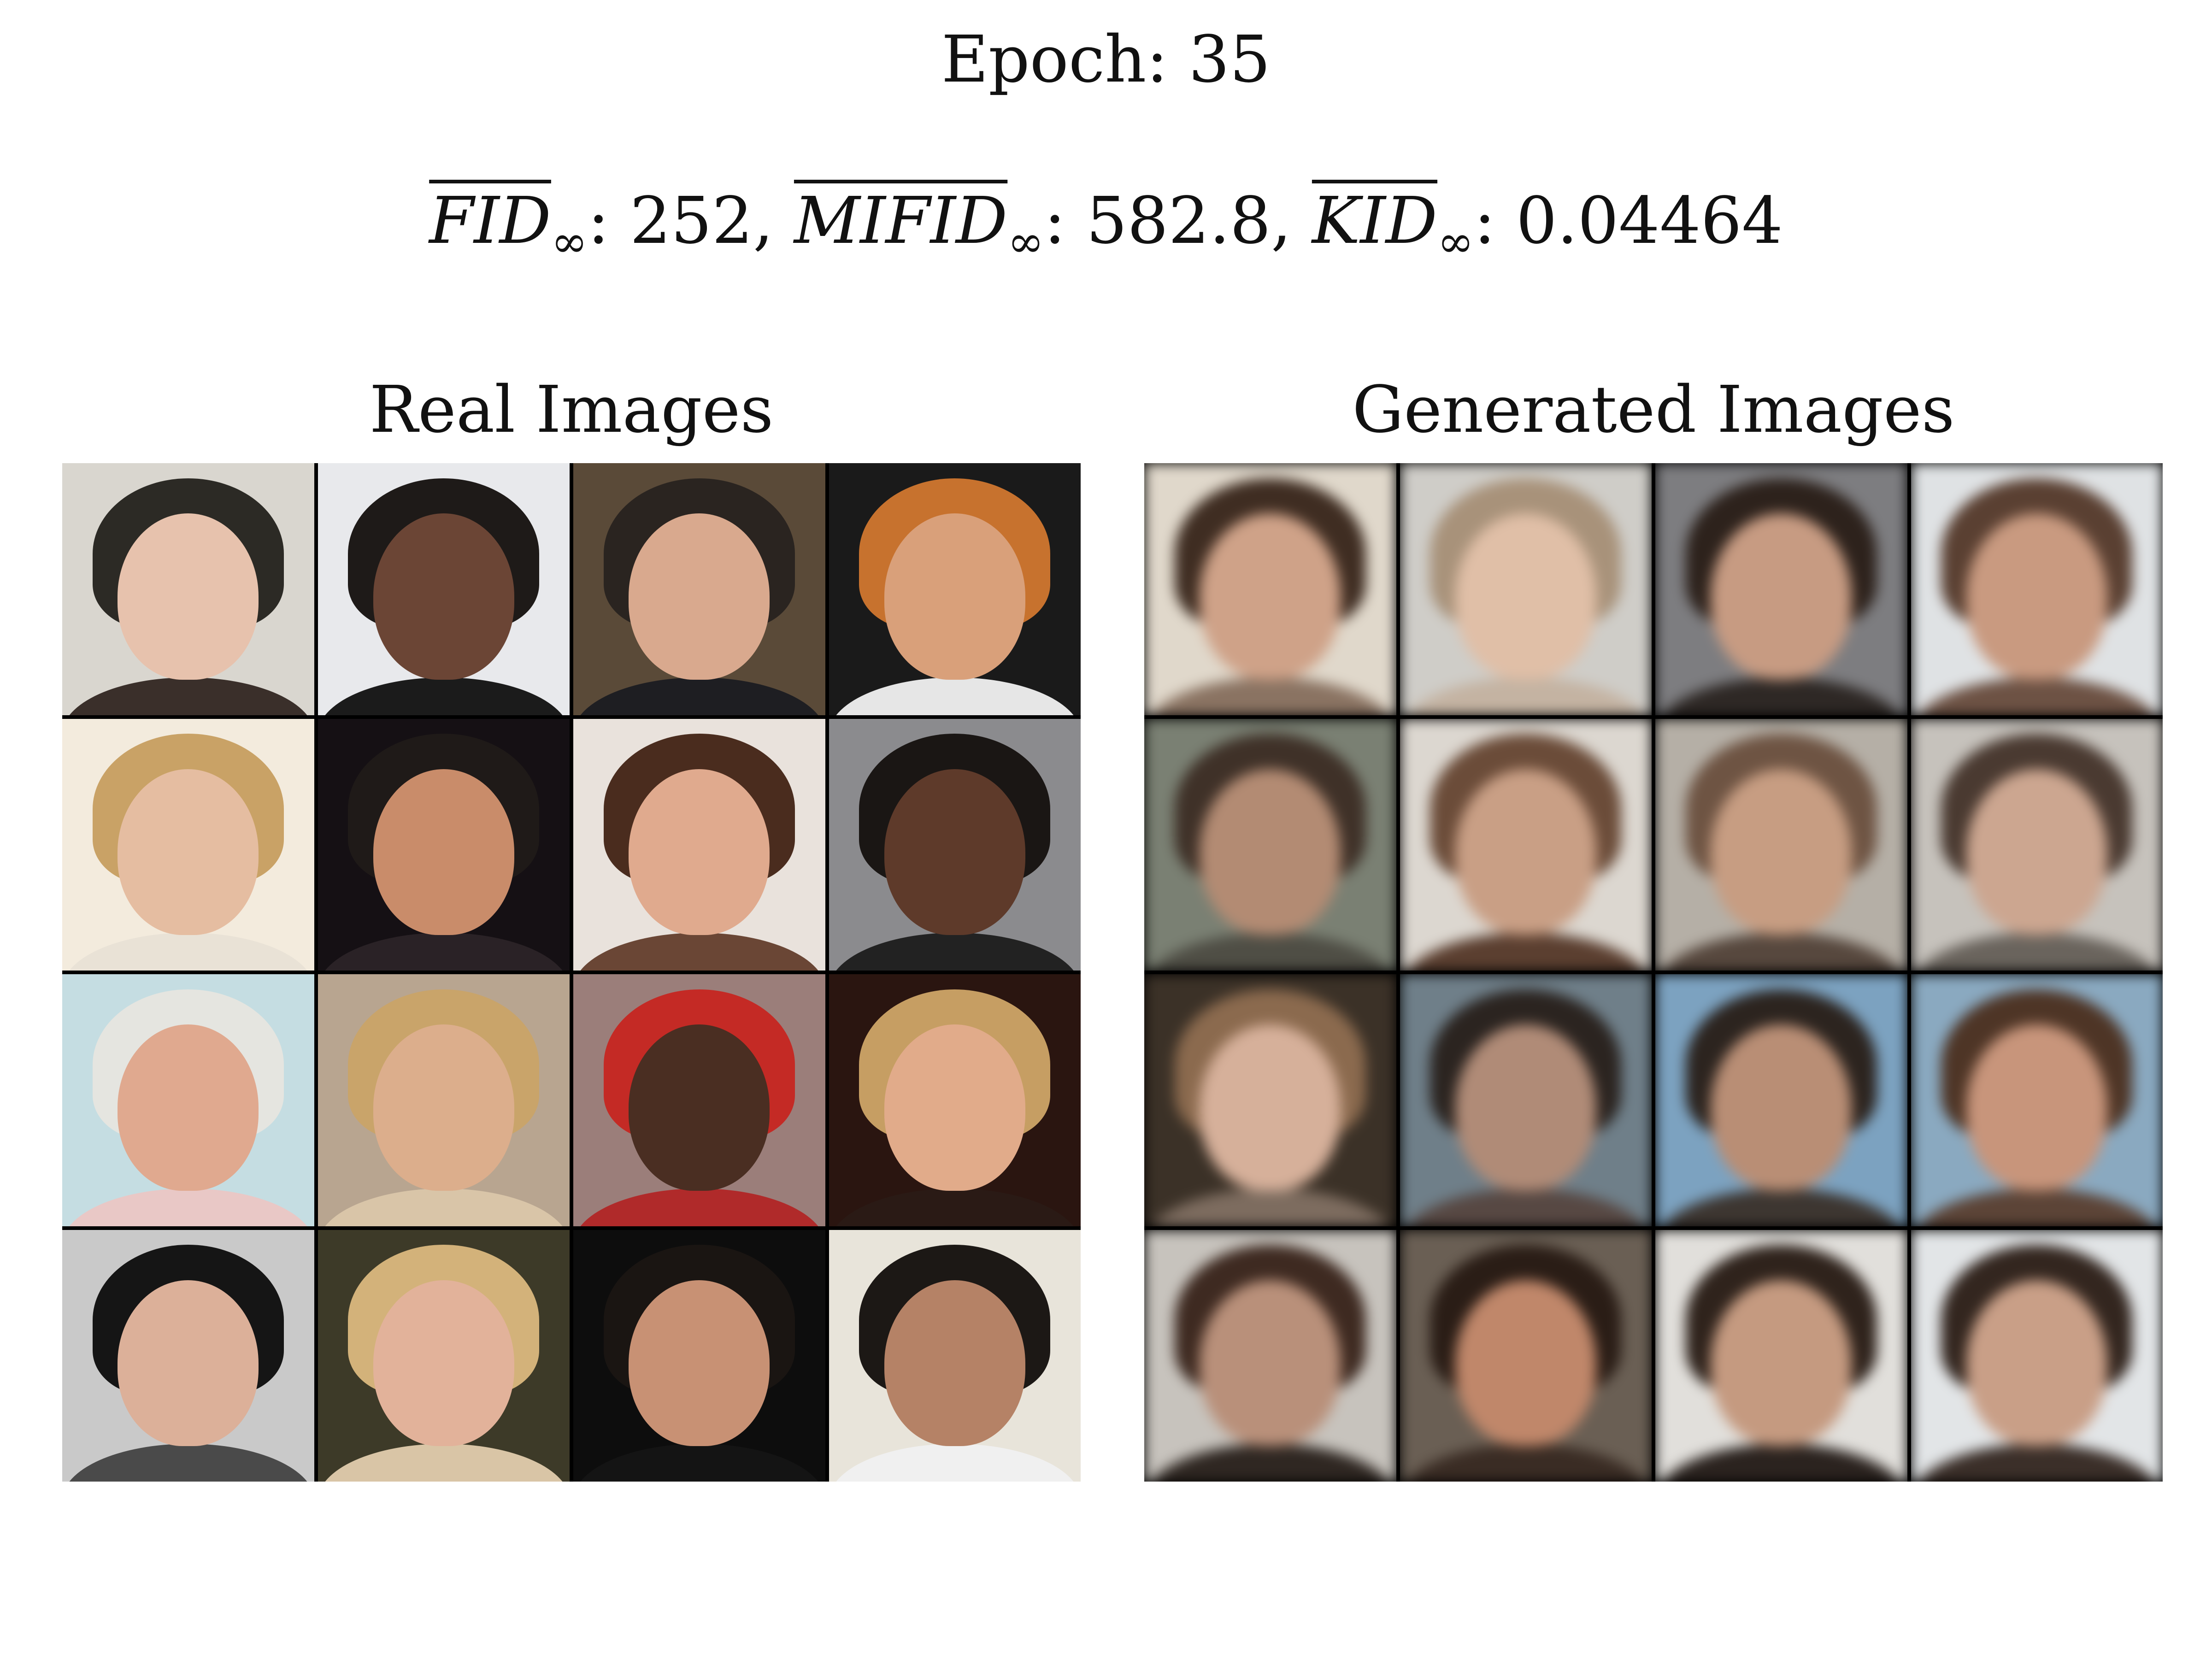 The image size is (2212, 1659). I want to click on metric-name: MIFID, so click(901, 221).